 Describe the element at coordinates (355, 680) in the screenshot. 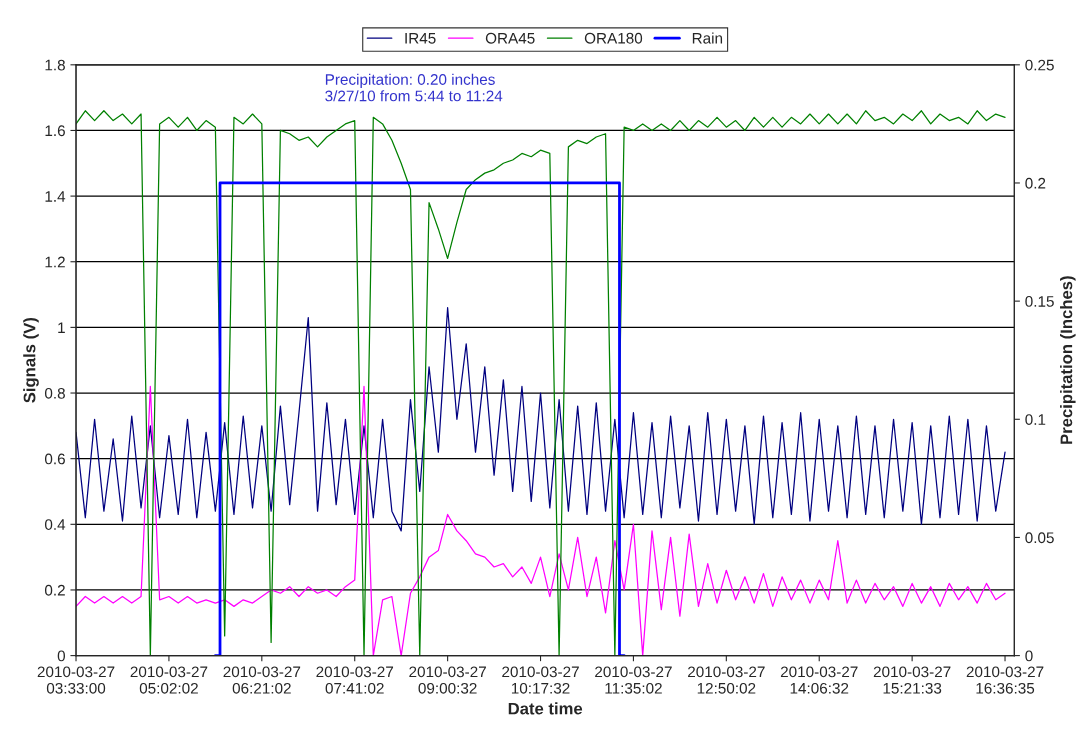

I see `x-tick-label: 2010-03-27 07:41:02` at that location.